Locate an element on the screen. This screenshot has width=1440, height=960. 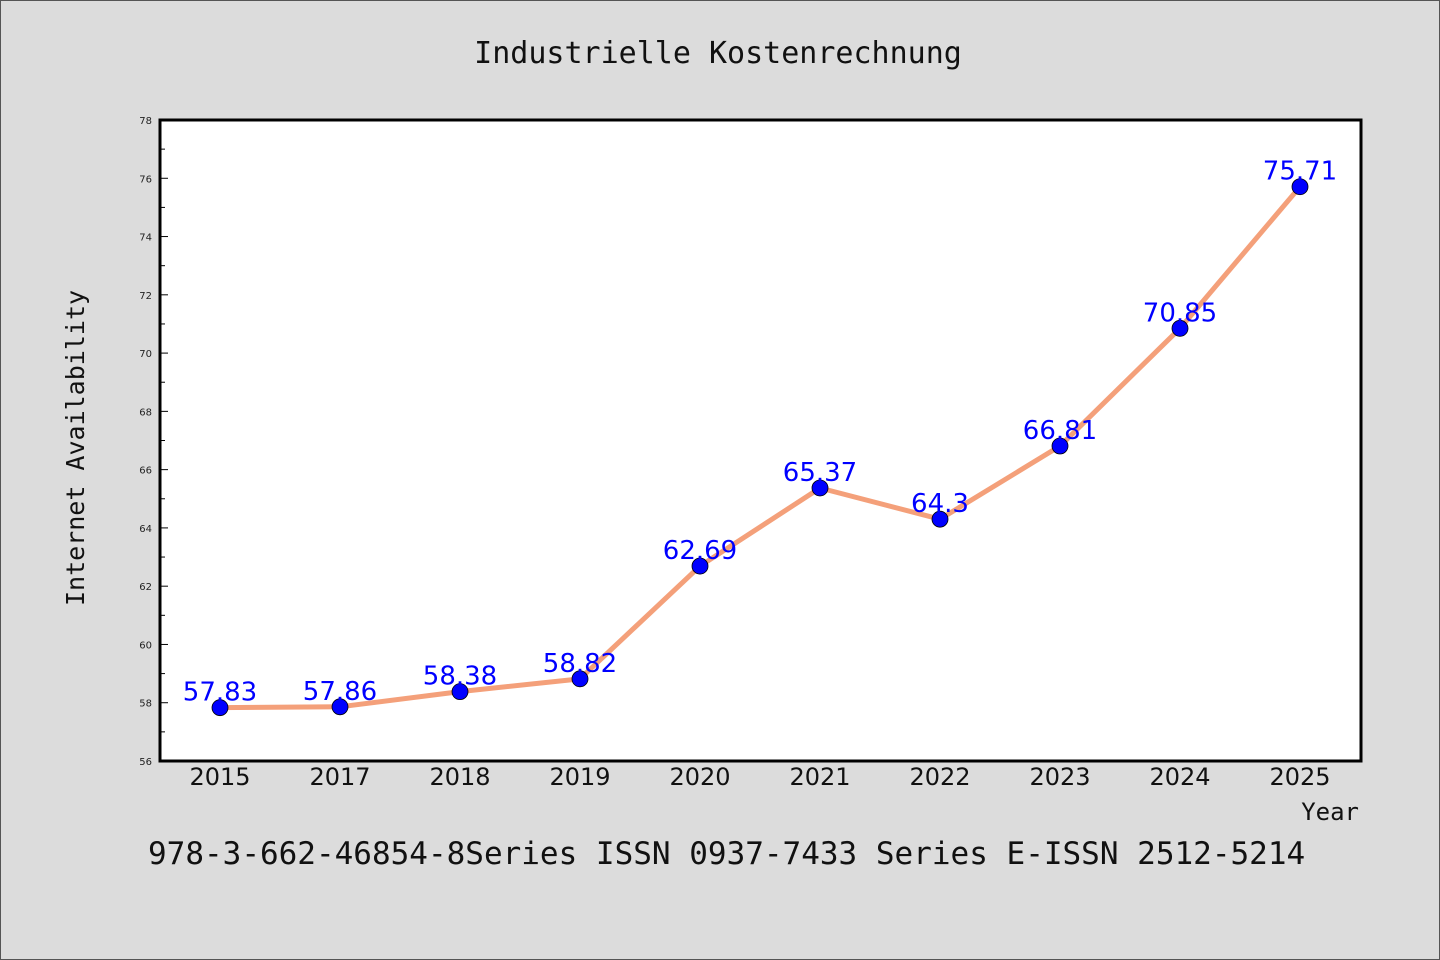
y-tick-label: 62 is located at coordinates (145, 587).